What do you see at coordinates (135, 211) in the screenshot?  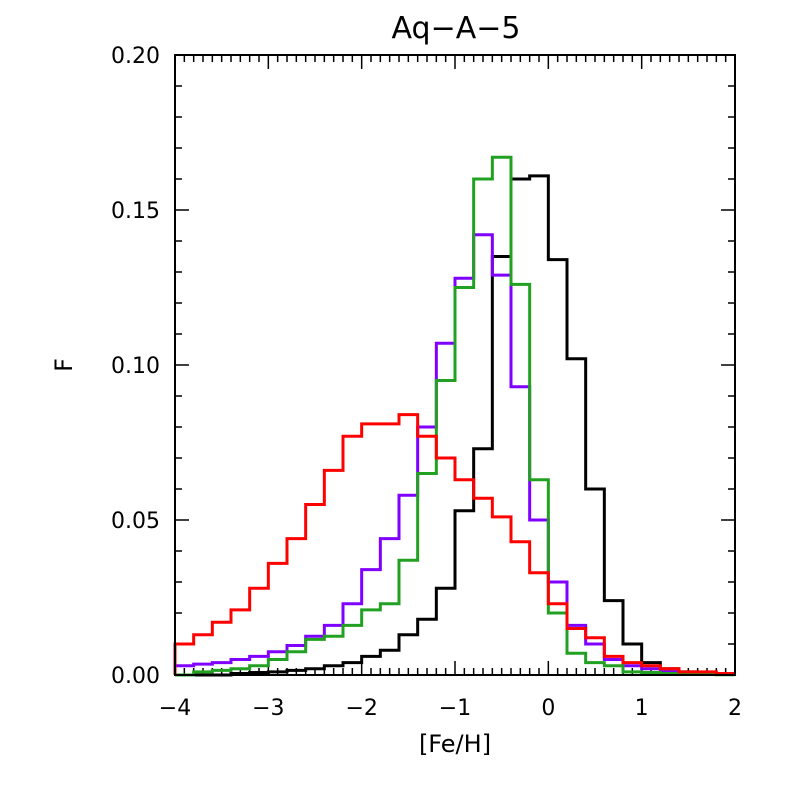 I see `y-tick-label: 0.15` at bounding box center [135, 211].